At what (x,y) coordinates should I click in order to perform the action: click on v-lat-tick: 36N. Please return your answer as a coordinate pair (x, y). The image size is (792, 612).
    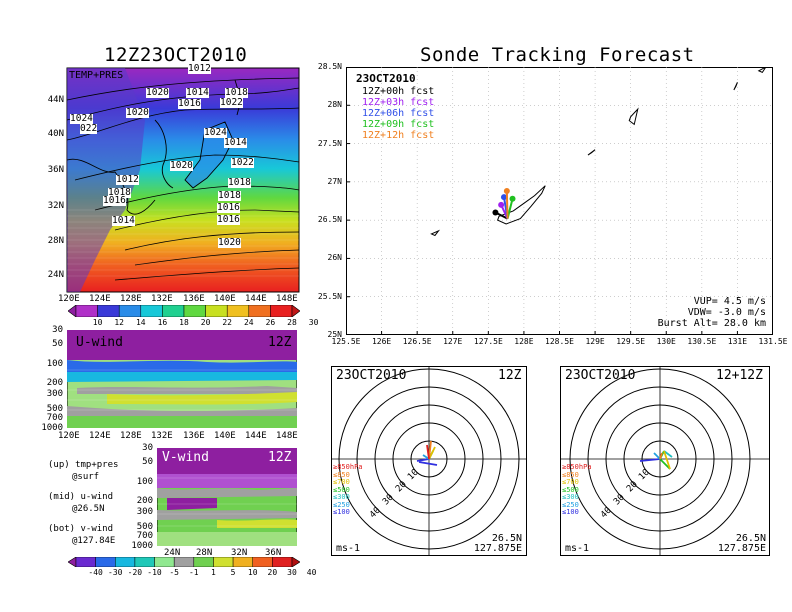
    Looking at the image, I should click on (273, 553).